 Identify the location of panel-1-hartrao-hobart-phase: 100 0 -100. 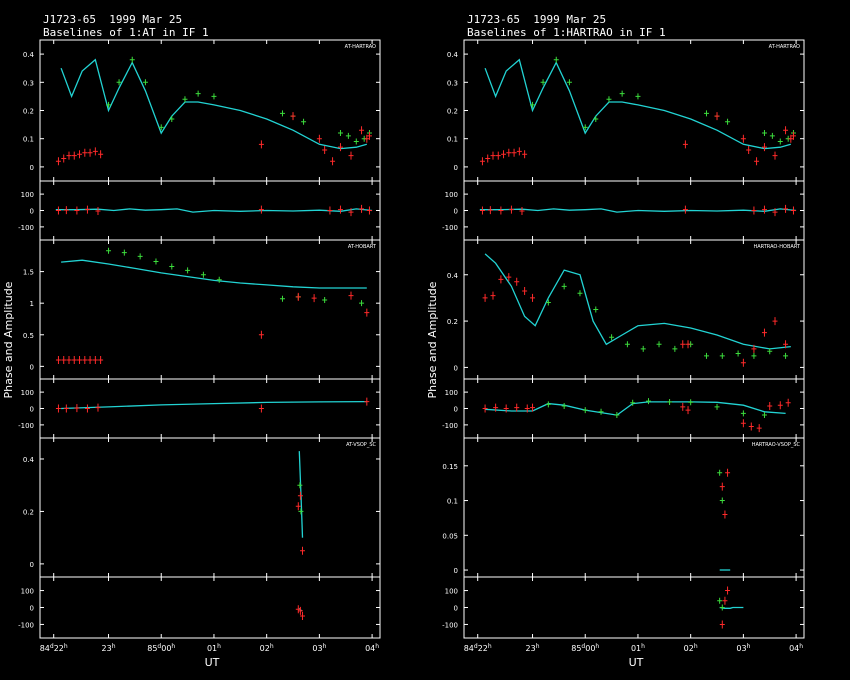
(623, 408).